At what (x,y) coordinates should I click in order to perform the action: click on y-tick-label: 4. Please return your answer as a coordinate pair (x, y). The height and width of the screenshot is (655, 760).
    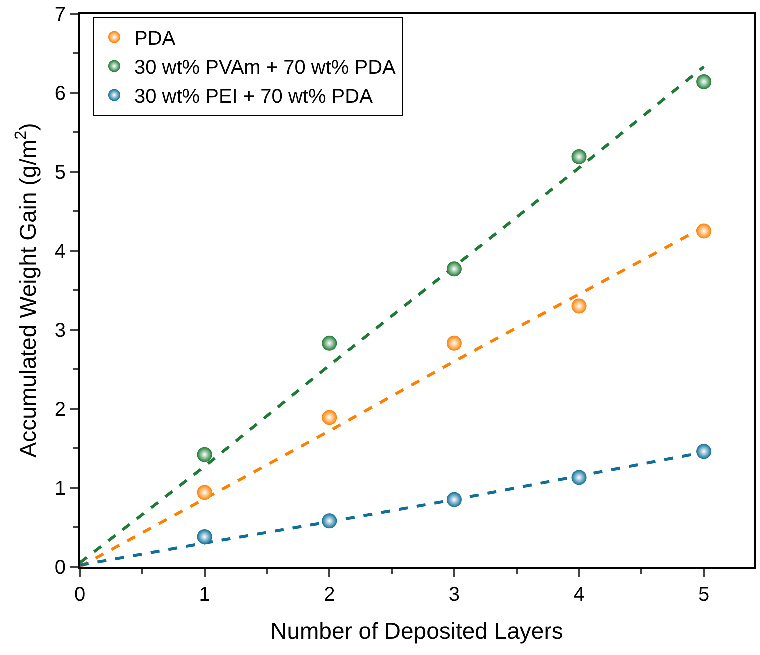
    Looking at the image, I should click on (60, 252).